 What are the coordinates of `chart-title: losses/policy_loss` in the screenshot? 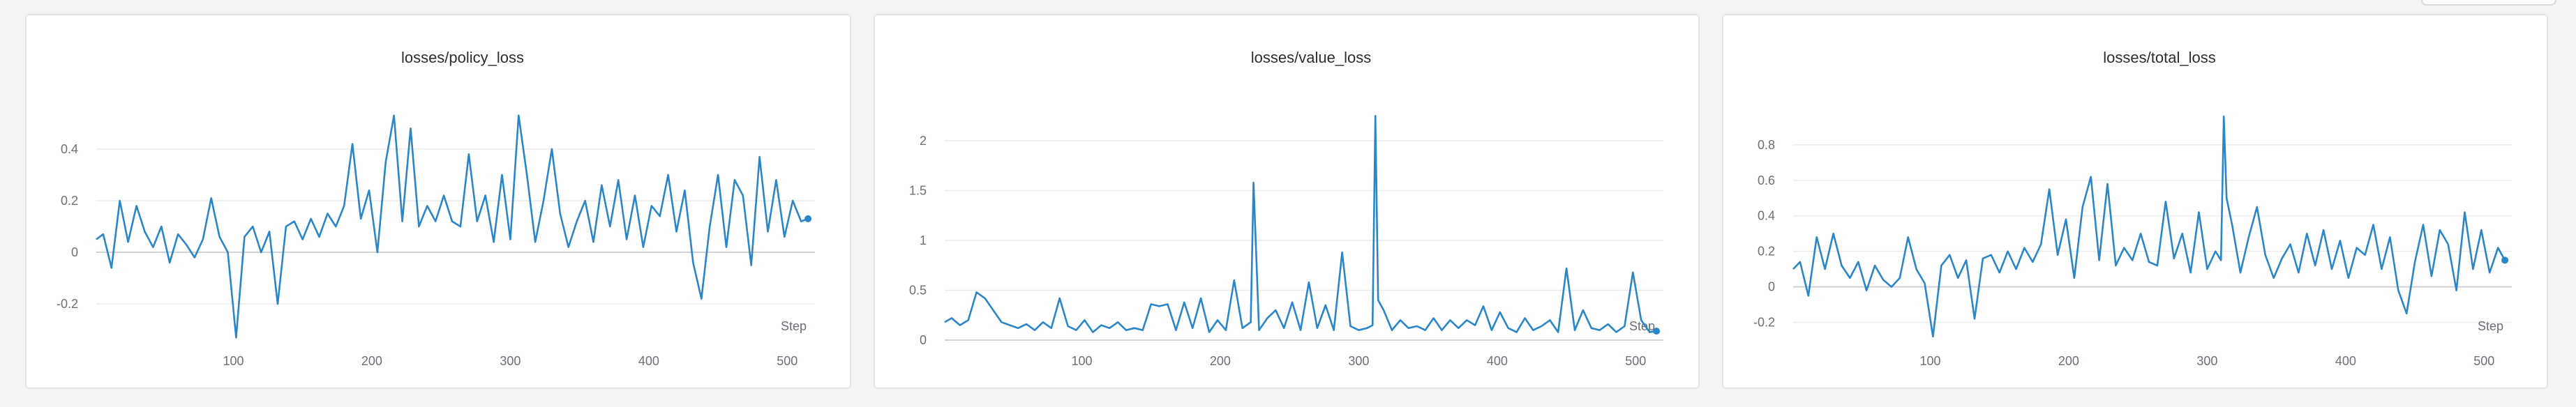 It's located at (462, 57).